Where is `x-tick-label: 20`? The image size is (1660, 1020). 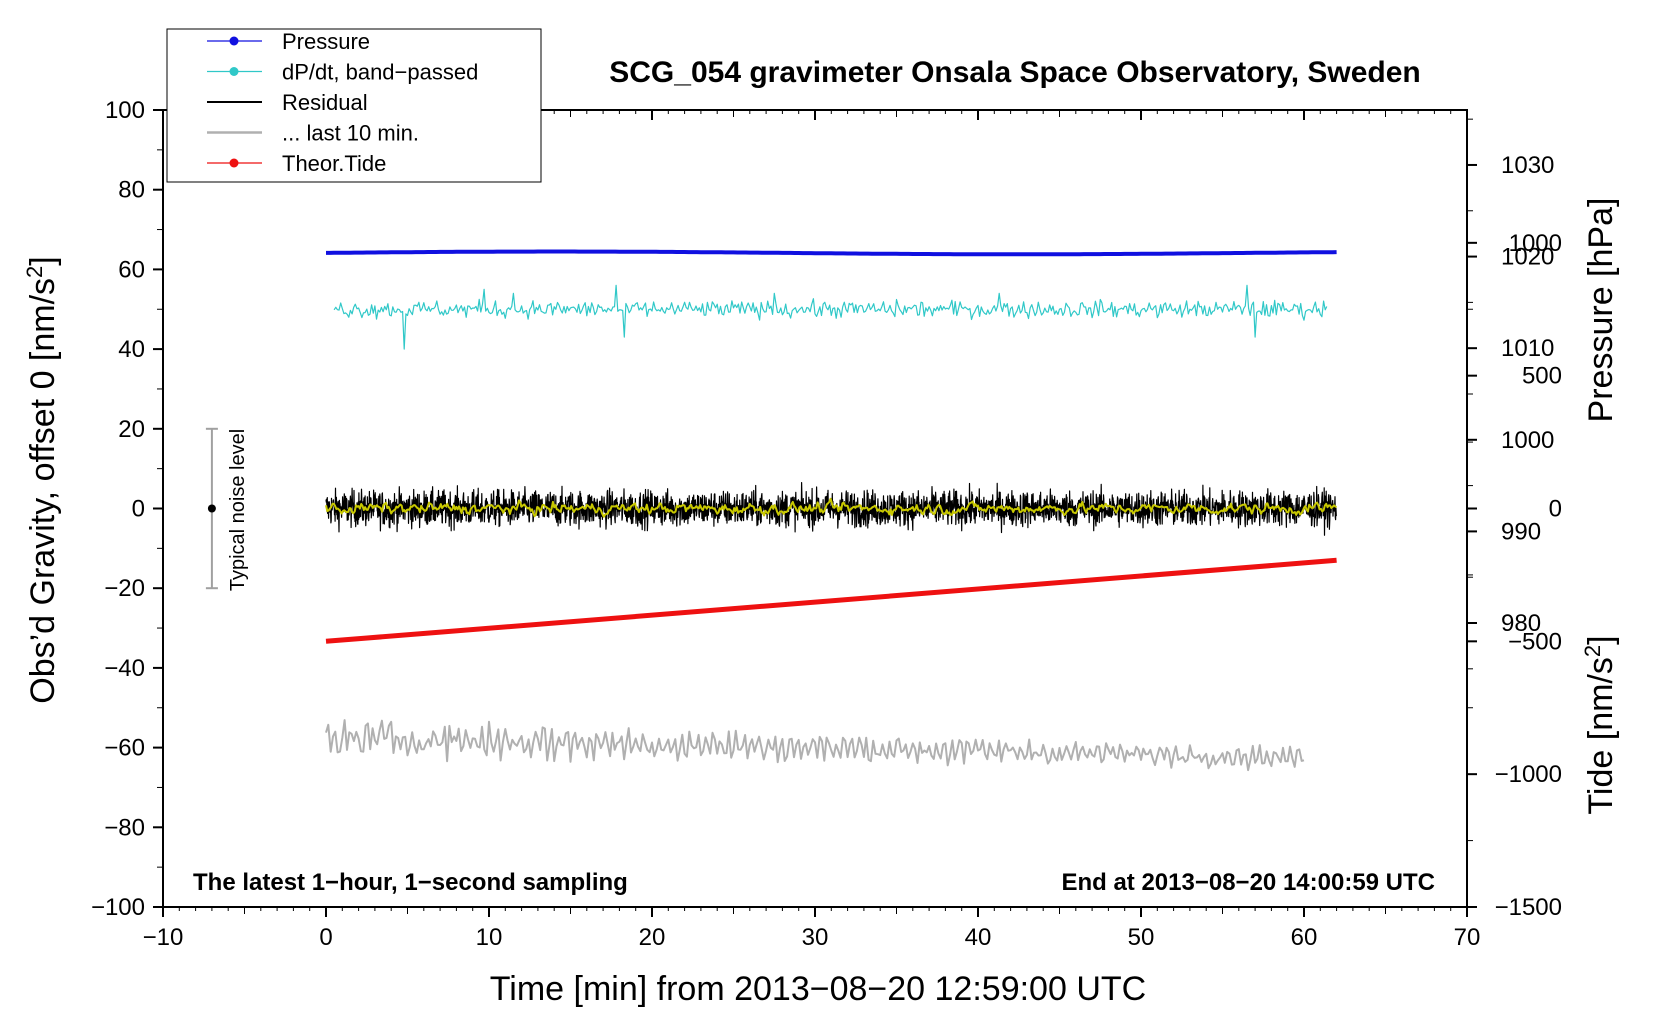 x-tick-label: 20 is located at coordinates (652, 937).